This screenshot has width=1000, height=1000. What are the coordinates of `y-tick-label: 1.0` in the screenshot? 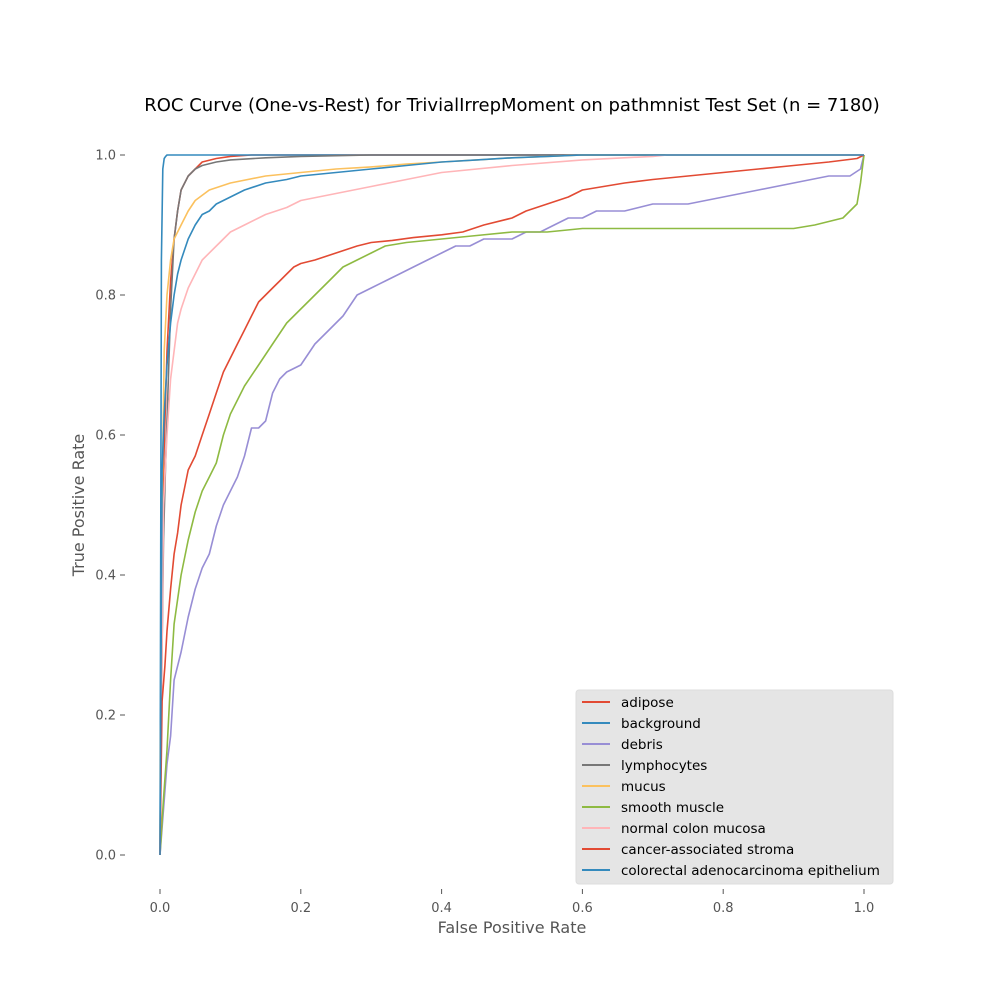 It's located at (105, 156).